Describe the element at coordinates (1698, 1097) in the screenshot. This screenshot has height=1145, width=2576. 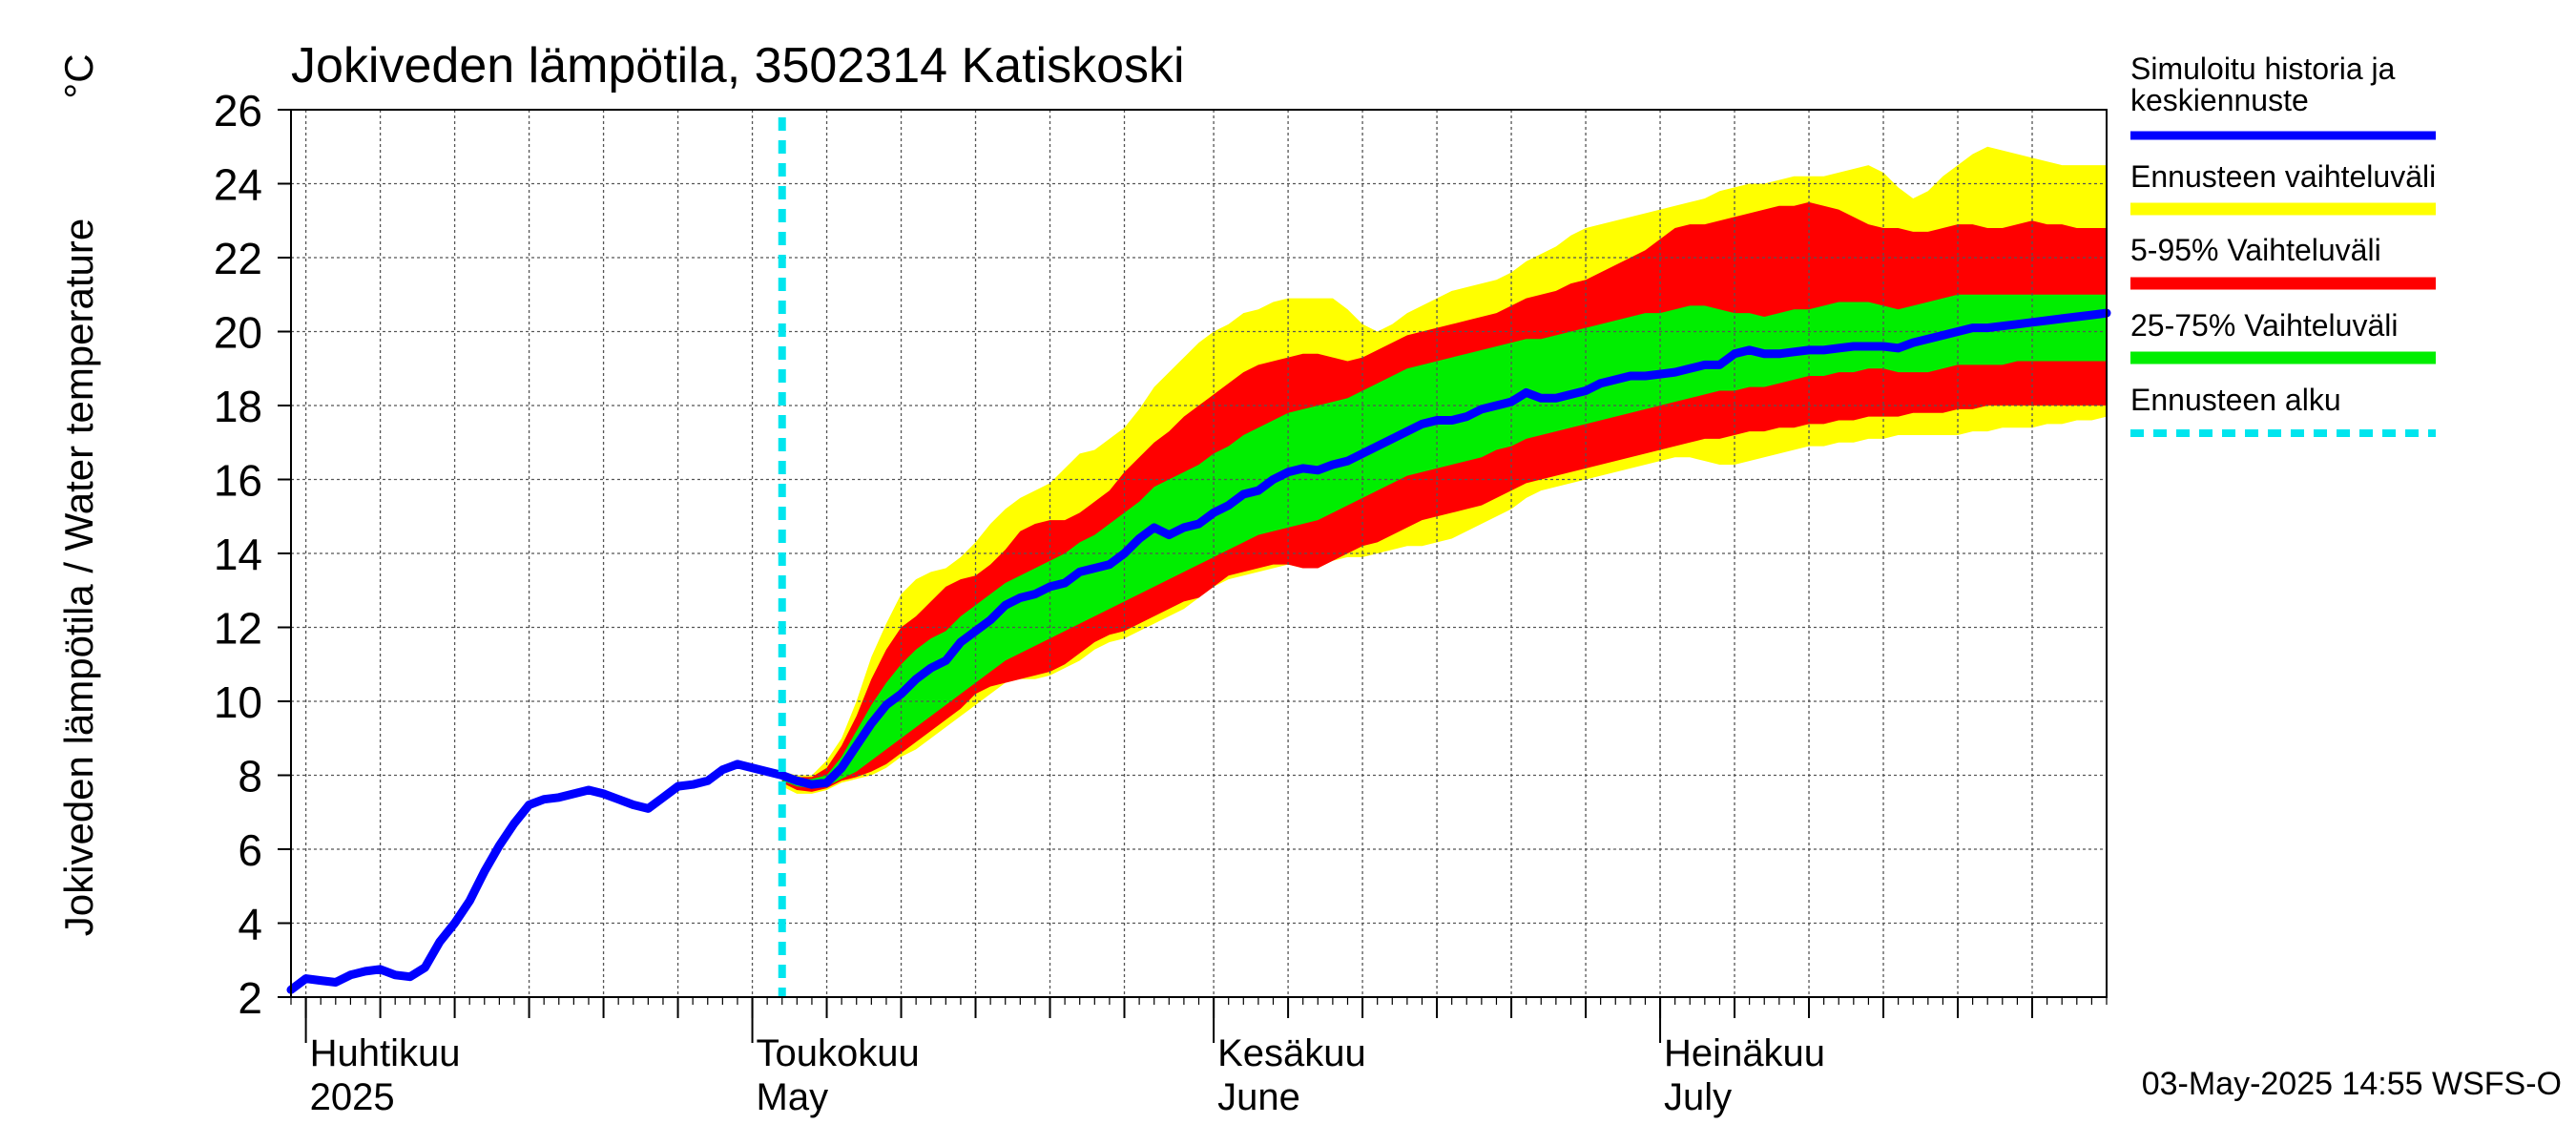
I see `month-label-en: July` at that location.